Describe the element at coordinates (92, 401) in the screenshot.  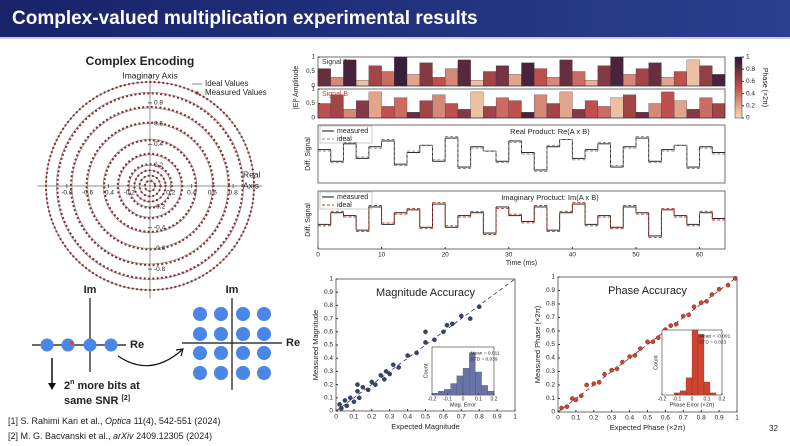
I see `caption-text: same SNR` at that location.